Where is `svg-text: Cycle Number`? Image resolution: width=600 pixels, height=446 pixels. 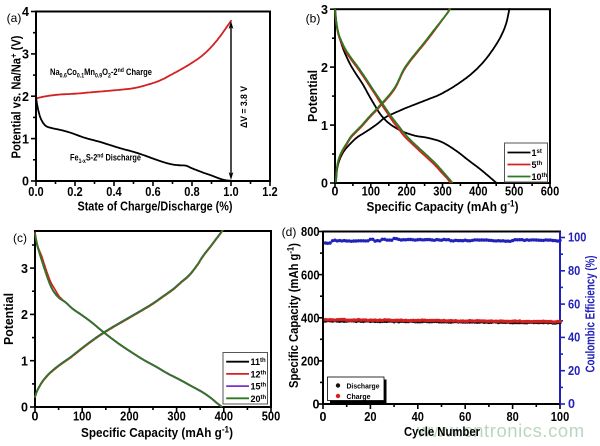
svg-text: Cycle Number is located at coordinates (442, 431).